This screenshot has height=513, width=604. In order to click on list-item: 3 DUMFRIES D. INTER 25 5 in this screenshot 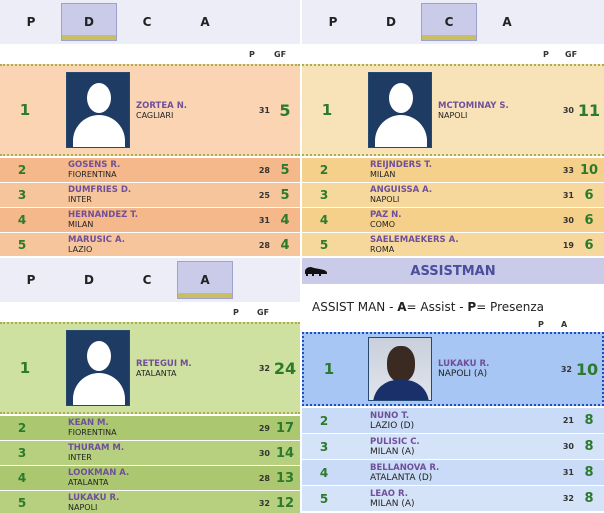, I will do `click(150, 195)`.